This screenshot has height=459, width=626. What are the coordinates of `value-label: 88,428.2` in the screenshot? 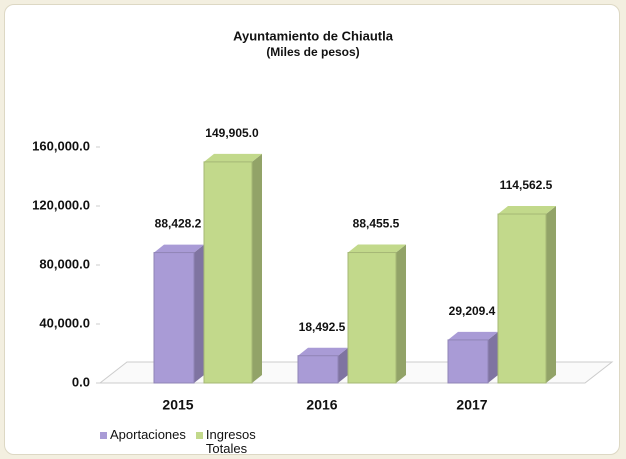 It's located at (178, 224).